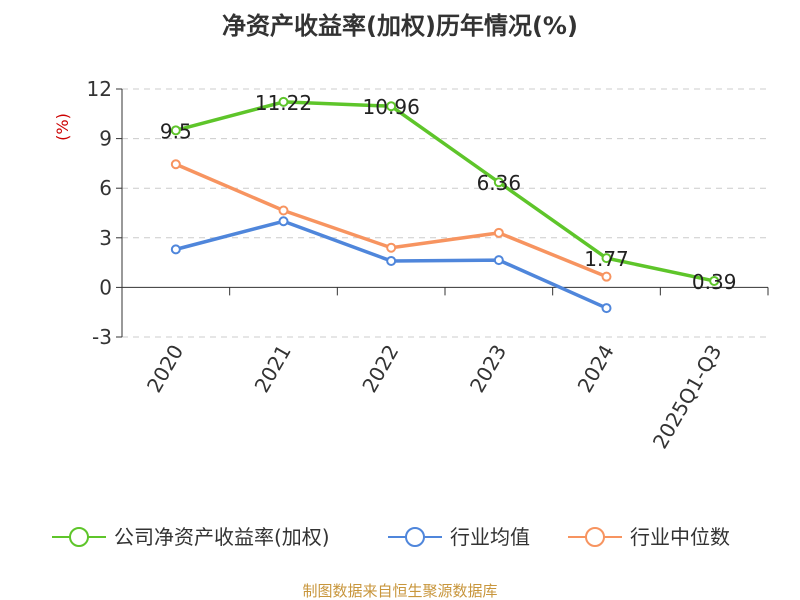 Image resolution: width=800 pixels, height=600 pixels. Describe the element at coordinates (62, 127) in the screenshot. I see `y-axis-unit-label: (%)` at that location.